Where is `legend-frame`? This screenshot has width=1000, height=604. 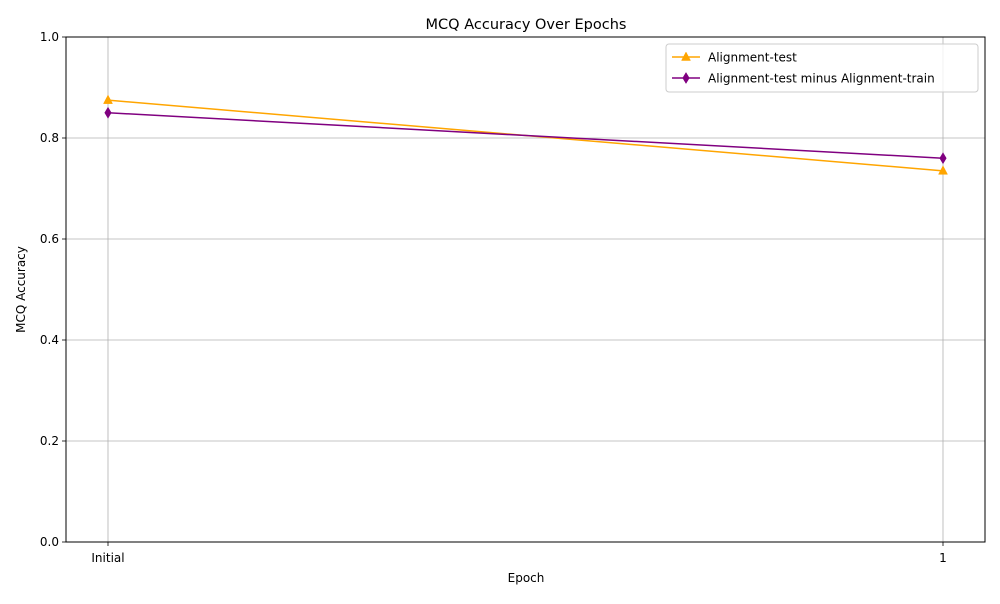 legend-frame is located at coordinates (822, 68).